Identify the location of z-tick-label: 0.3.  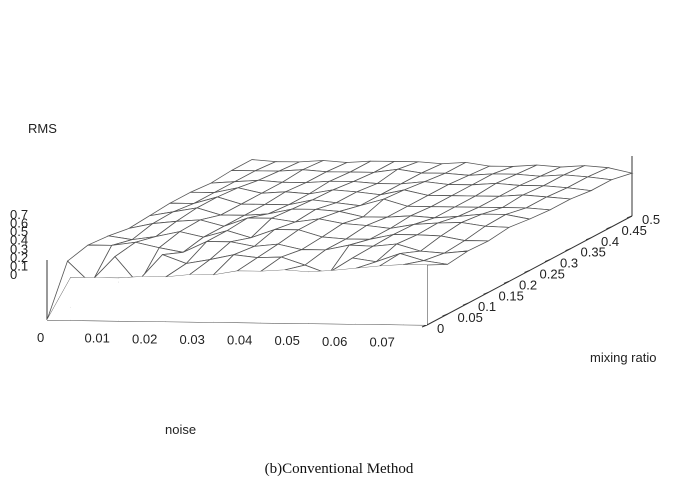
(19, 248).